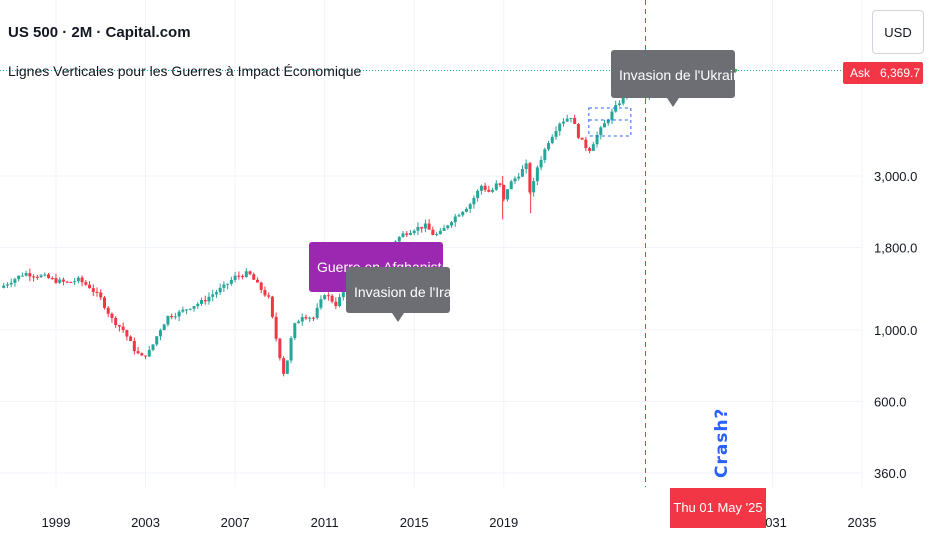 This screenshot has width=932, height=550. What do you see at coordinates (99, 32) in the screenshot?
I see `symbol-title: US 500 · 2M · Capital.com` at bounding box center [99, 32].